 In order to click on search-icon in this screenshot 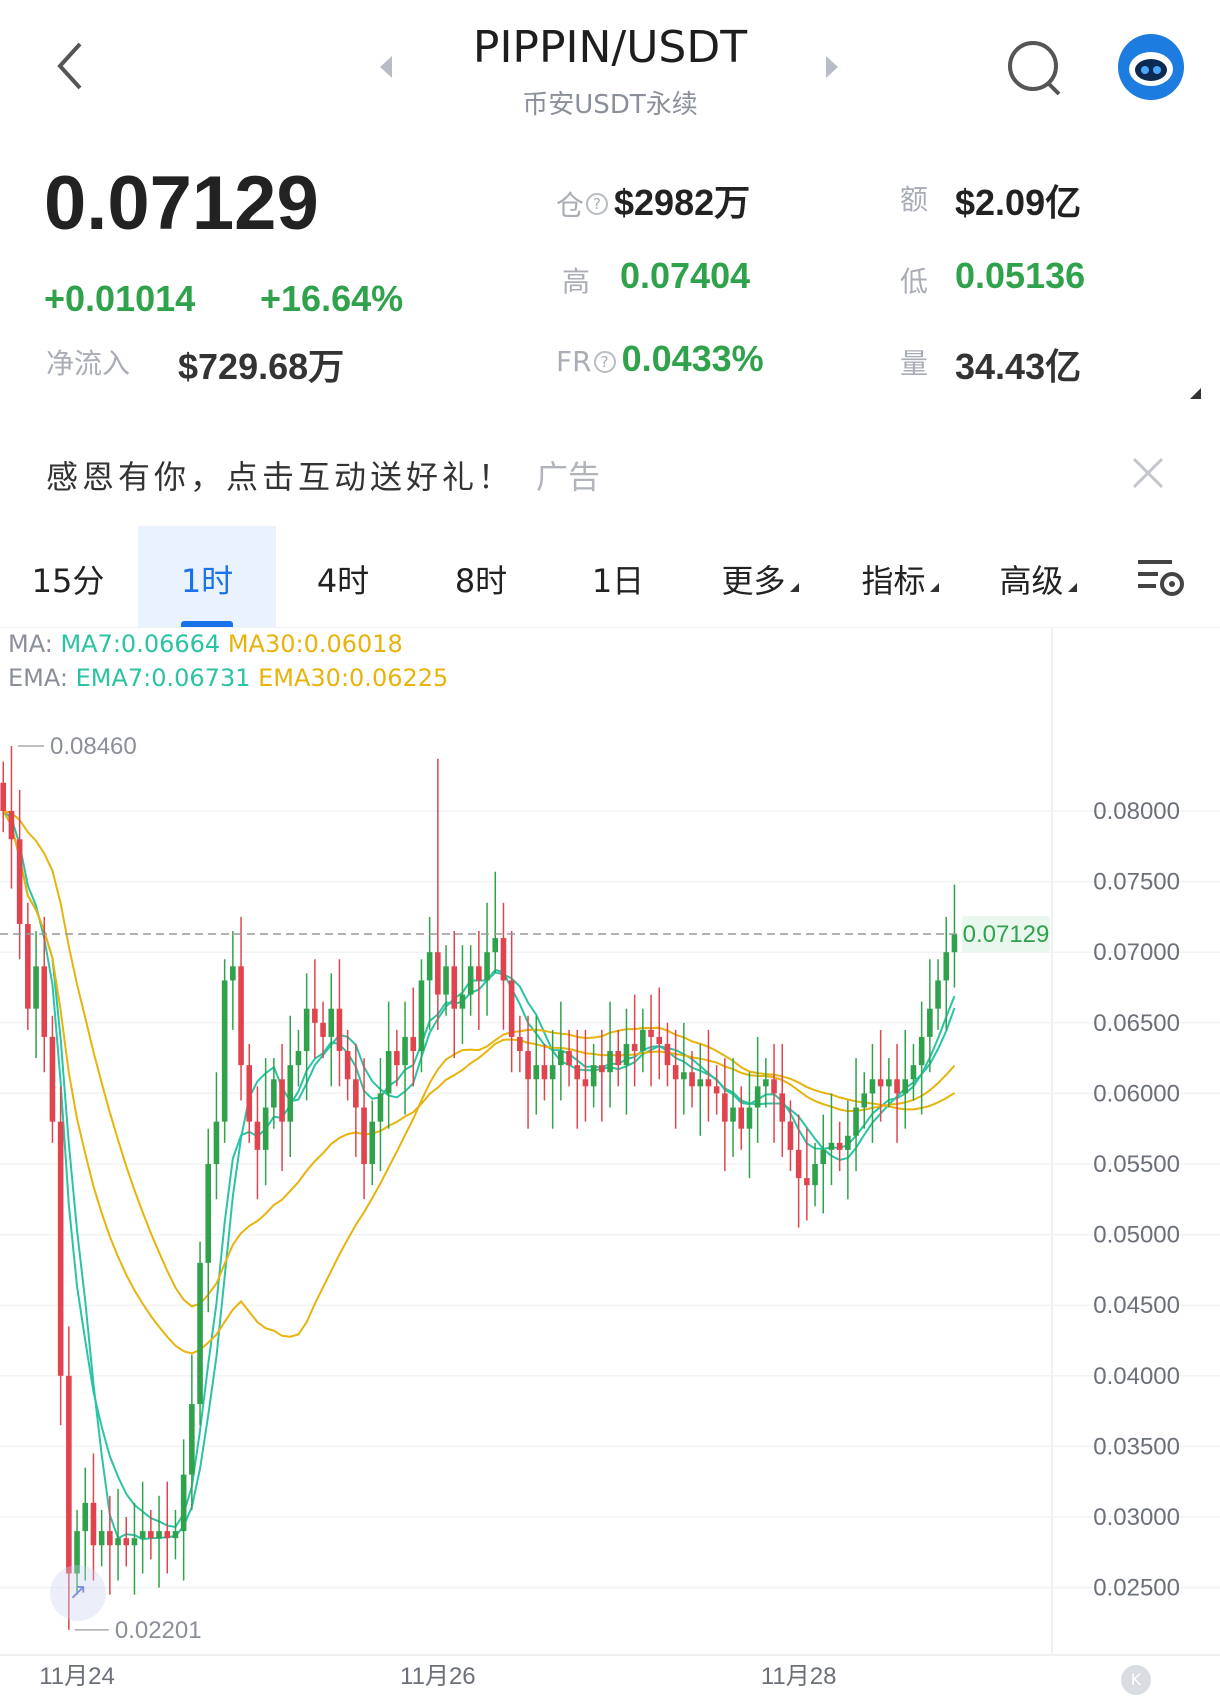, I will do `click(1036, 69)`.